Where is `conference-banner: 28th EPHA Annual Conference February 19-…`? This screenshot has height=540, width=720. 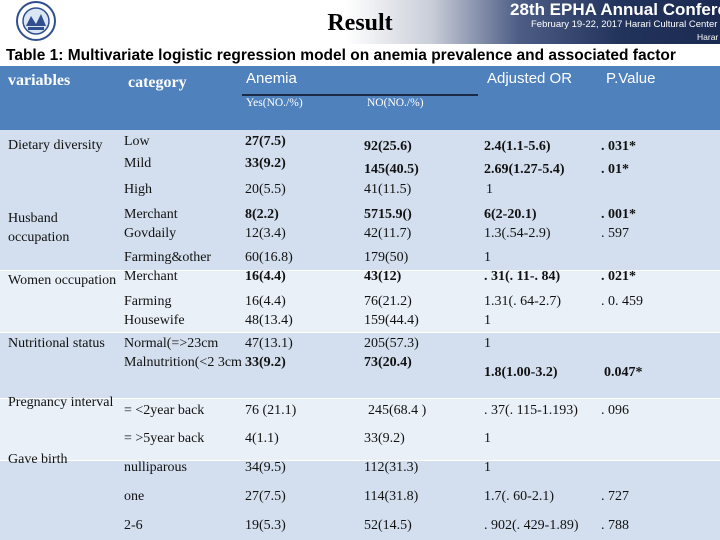 conference-banner: 28th EPHA Annual Conference February 19-… is located at coordinates (360, 22).